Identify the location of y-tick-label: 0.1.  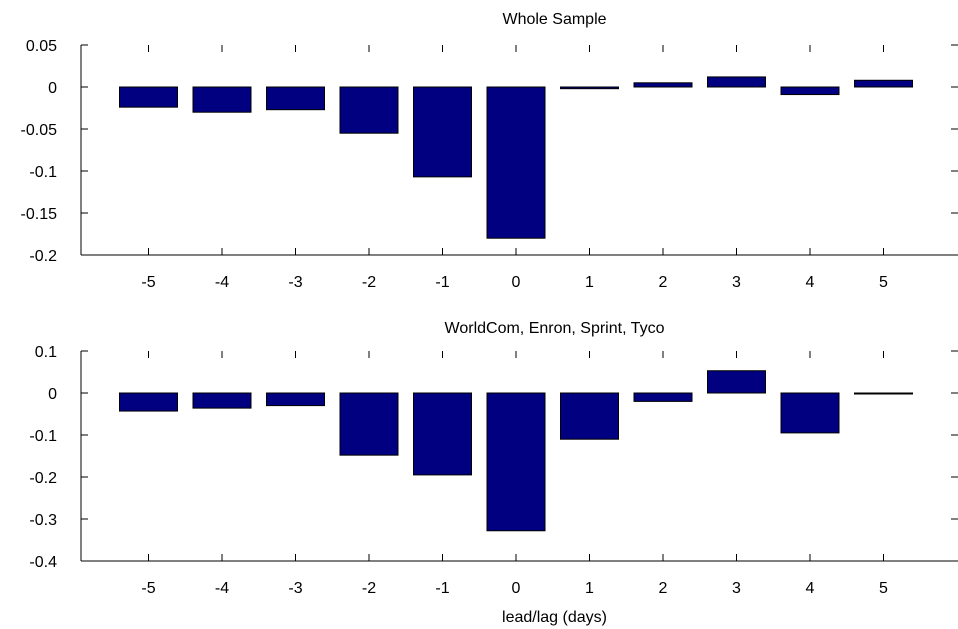
(46, 352).